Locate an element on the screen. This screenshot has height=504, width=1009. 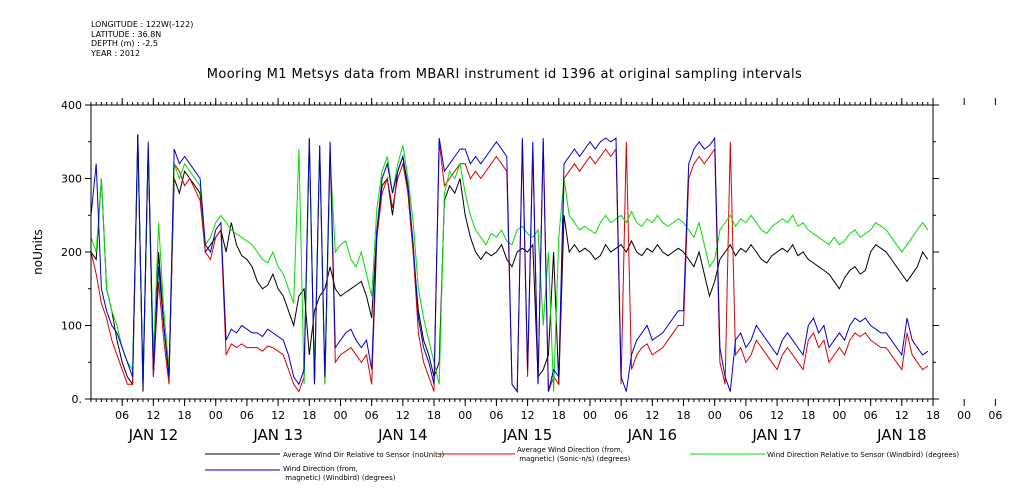
y-axis-label: noUnits is located at coordinates (38, 252).